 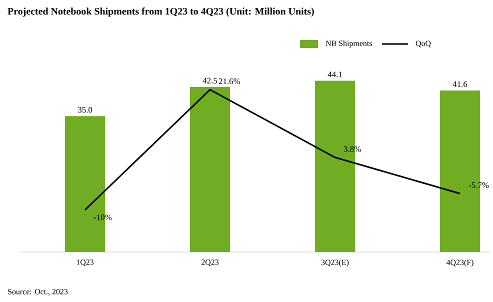 I want to click on data-label: 21.6%, so click(x=229, y=81).